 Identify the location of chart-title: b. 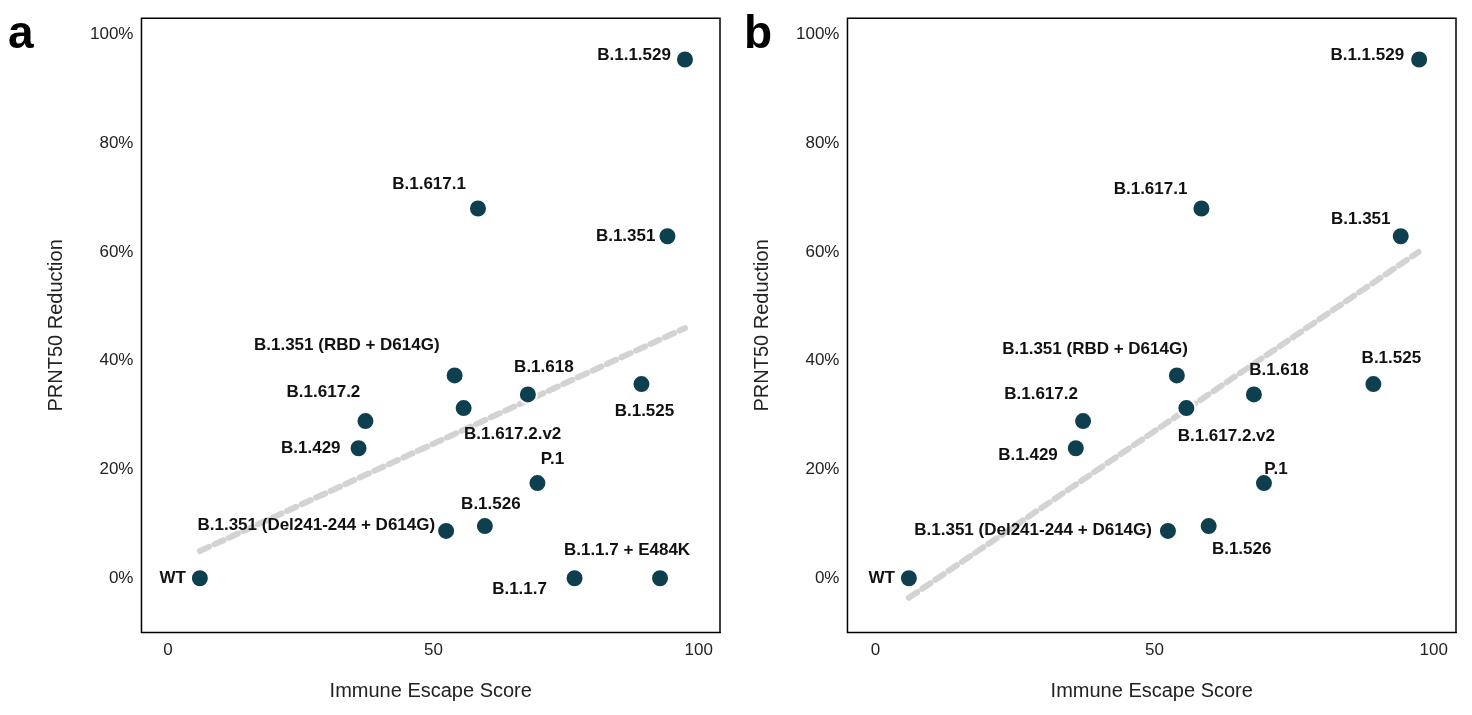
(758, 31).